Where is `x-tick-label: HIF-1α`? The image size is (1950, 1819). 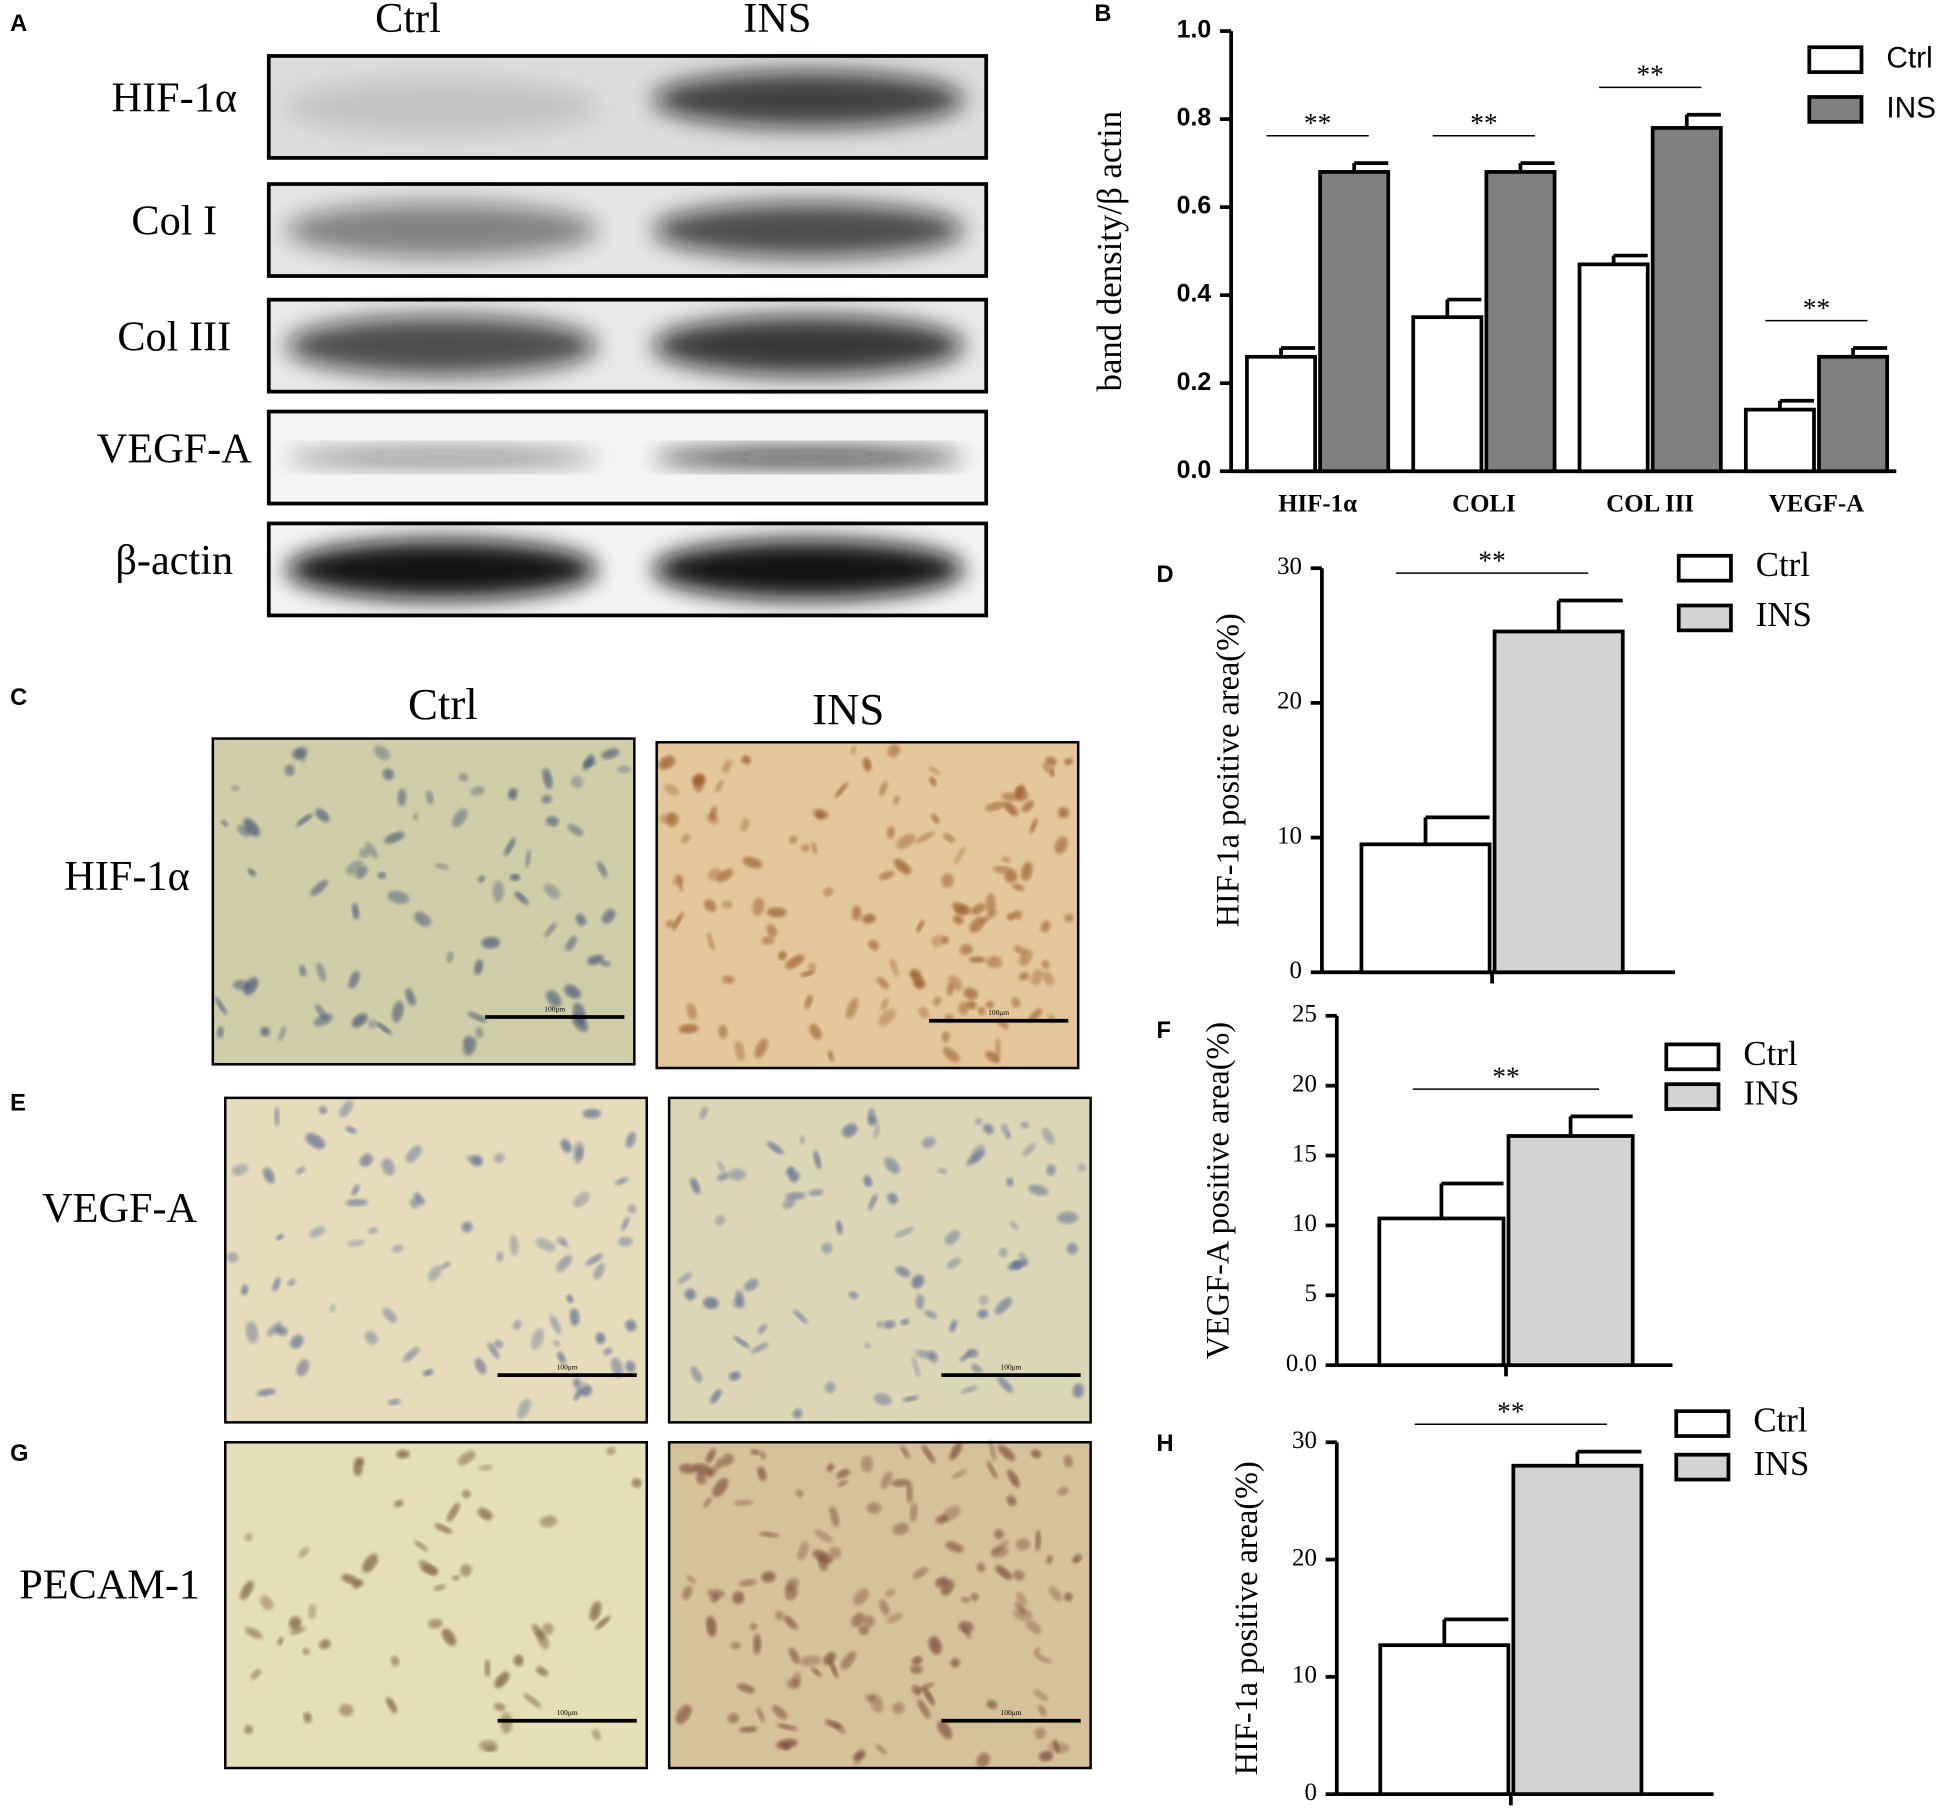
x-tick-label: HIF-1α is located at coordinates (1317, 504).